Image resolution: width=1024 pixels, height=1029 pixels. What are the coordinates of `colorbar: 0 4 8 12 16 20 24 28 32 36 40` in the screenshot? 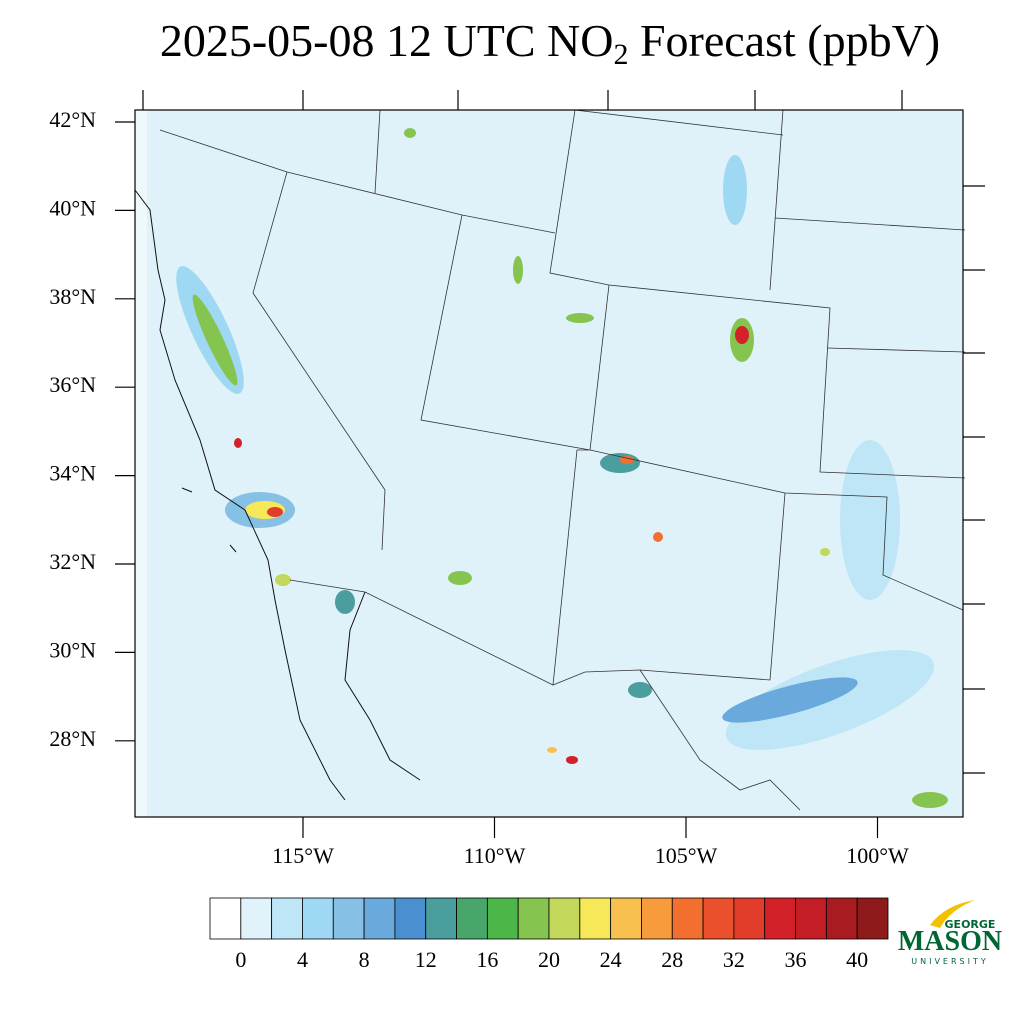 It's located at (549, 934).